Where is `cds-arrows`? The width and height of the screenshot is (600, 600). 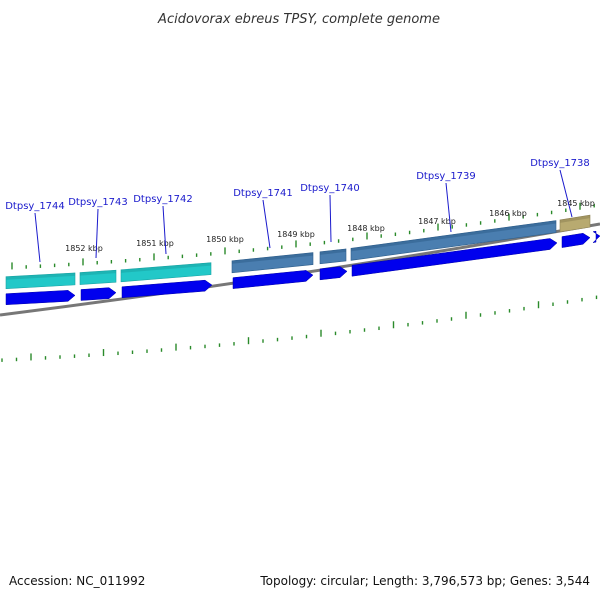 cds-arrows is located at coordinates (302, 267).